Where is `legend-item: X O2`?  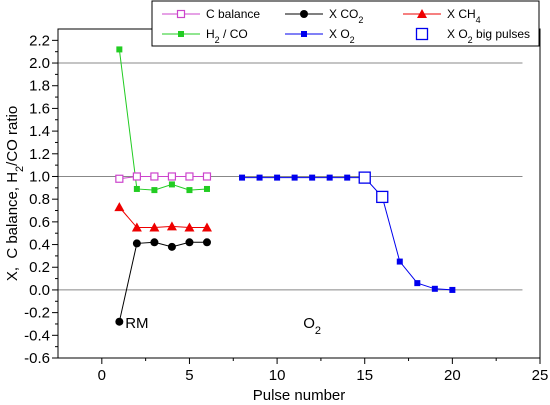
legend-item: X O2 is located at coordinates (320, 36).